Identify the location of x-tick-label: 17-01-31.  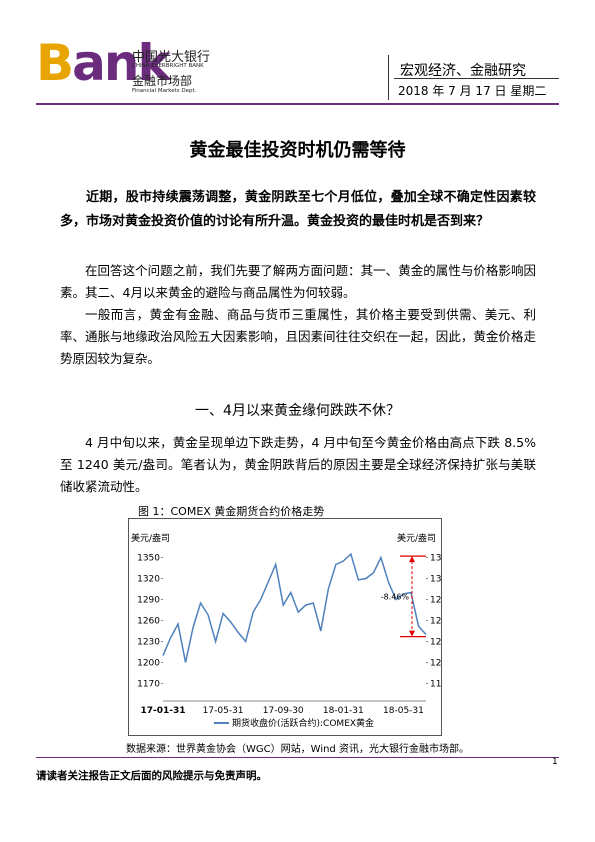
(162, 711).